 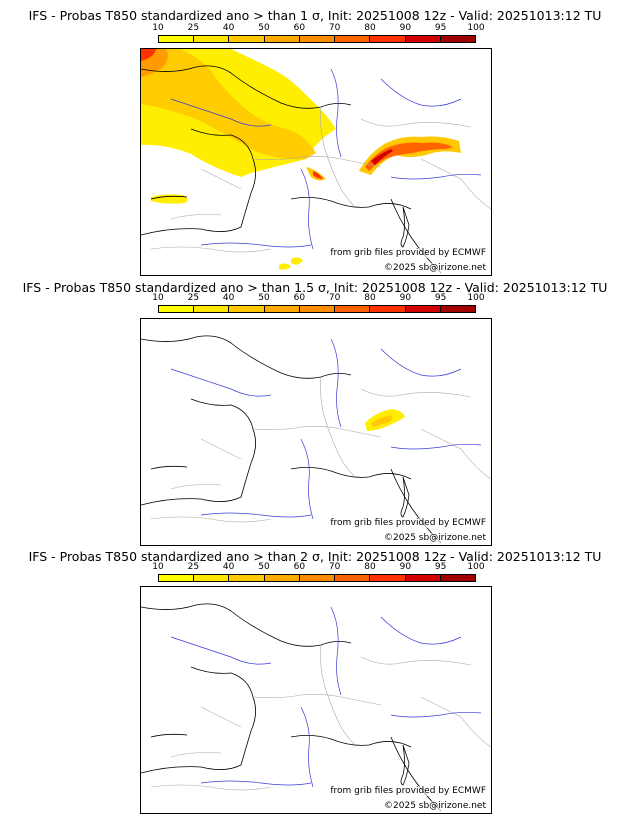 What do you see at coordinates (318, 298) in the screenshot?
I see `colorbar-ticks-2: 10 25 40 50 60 70 80 90 95 100` at bounding box center [318, 298].